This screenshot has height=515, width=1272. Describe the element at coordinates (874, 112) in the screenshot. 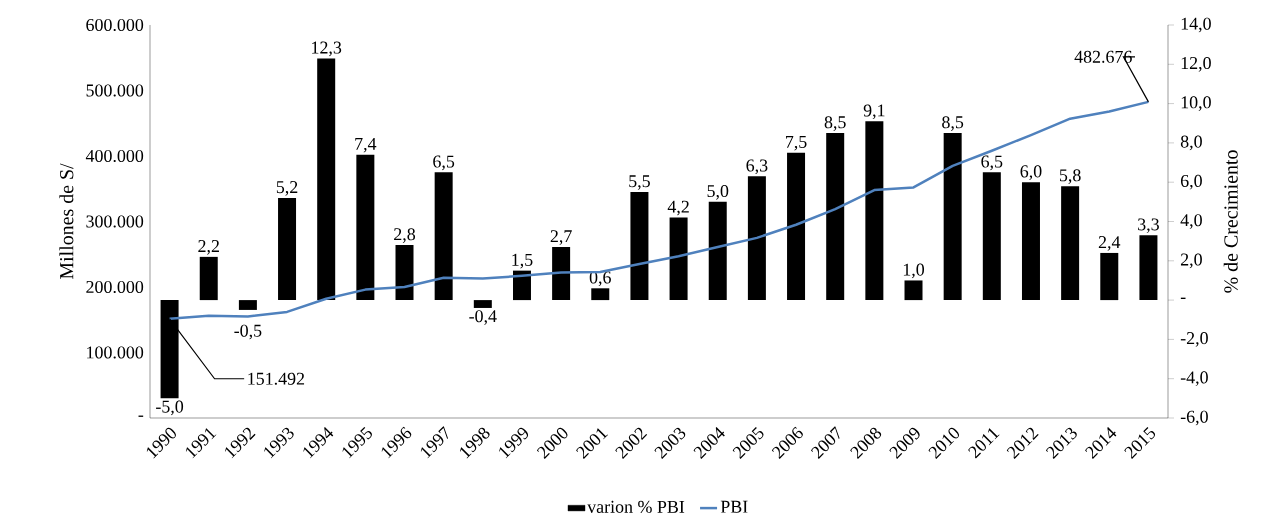

I see `data-label: 9,1` at that location.